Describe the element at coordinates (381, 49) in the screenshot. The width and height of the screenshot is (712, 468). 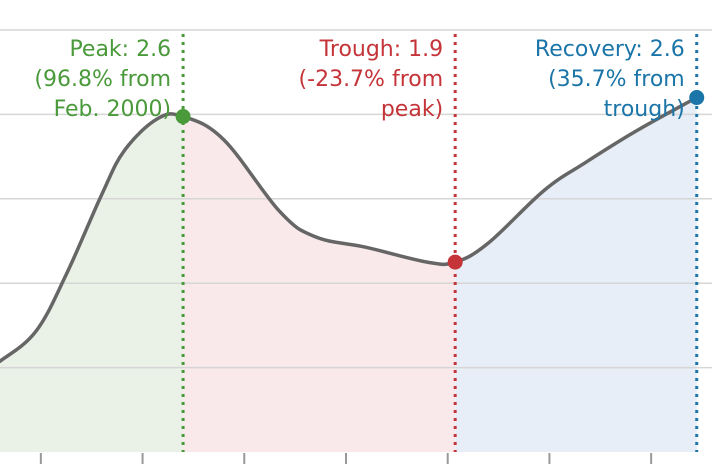
I see `annotation-text-1-line-0: Trough: 1.9` at that location.